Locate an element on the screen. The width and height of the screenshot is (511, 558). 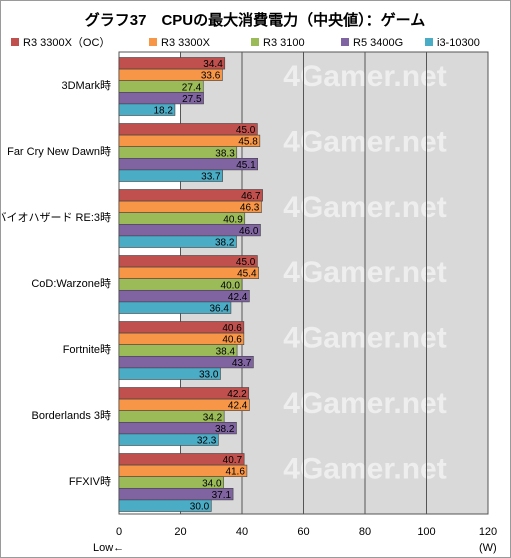
data-label: 27.5 is located at coordinates (192, 99).